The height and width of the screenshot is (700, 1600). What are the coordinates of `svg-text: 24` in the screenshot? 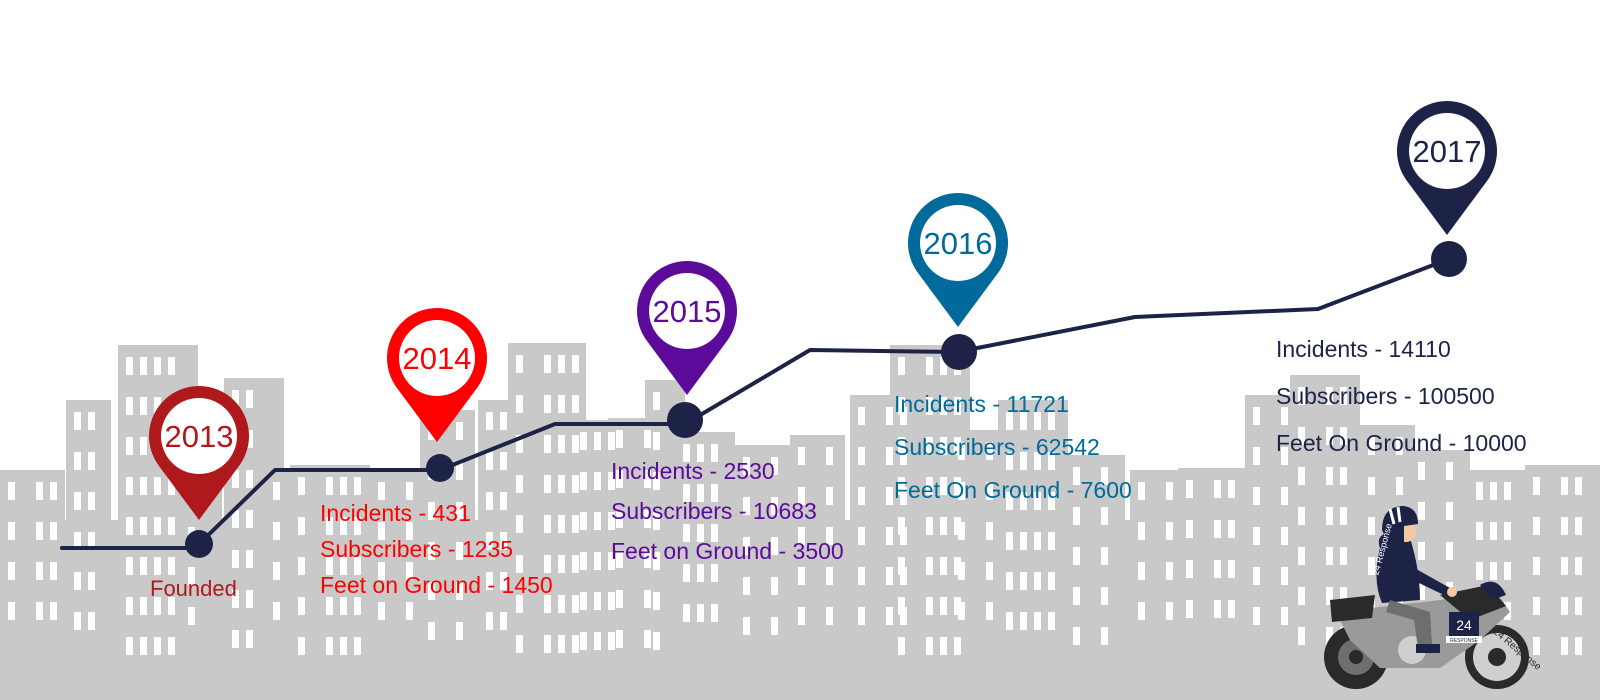 It's located at (1464, 625).